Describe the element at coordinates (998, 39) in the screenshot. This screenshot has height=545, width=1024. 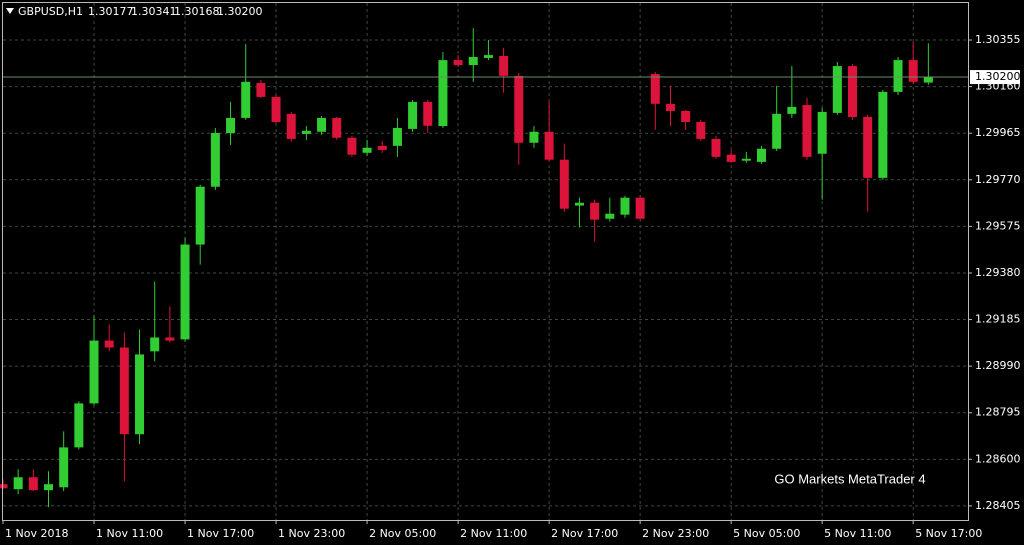
I see `y-tick-label: 1.30355` at that location.